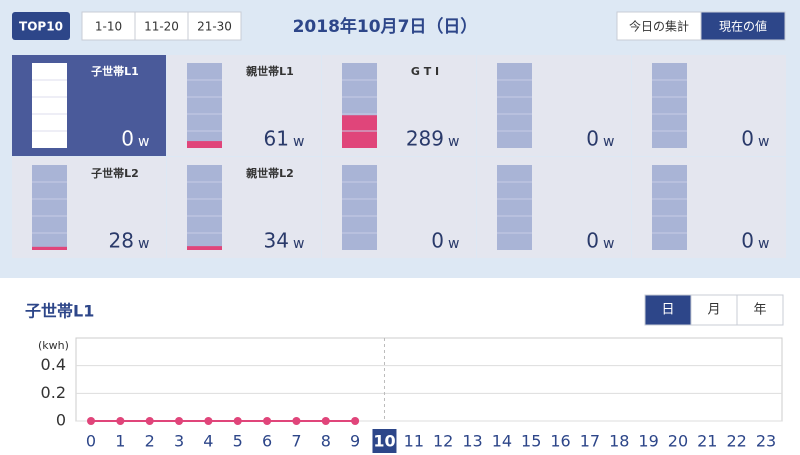  I want to click on x-tick-label: 14, so click(502, 441).